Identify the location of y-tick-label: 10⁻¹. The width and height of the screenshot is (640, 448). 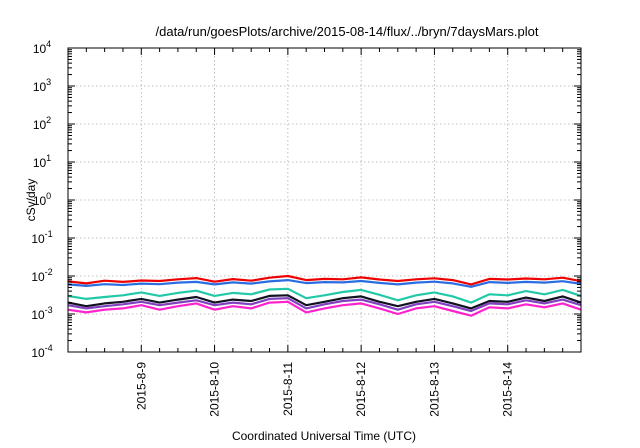
(41, 237).